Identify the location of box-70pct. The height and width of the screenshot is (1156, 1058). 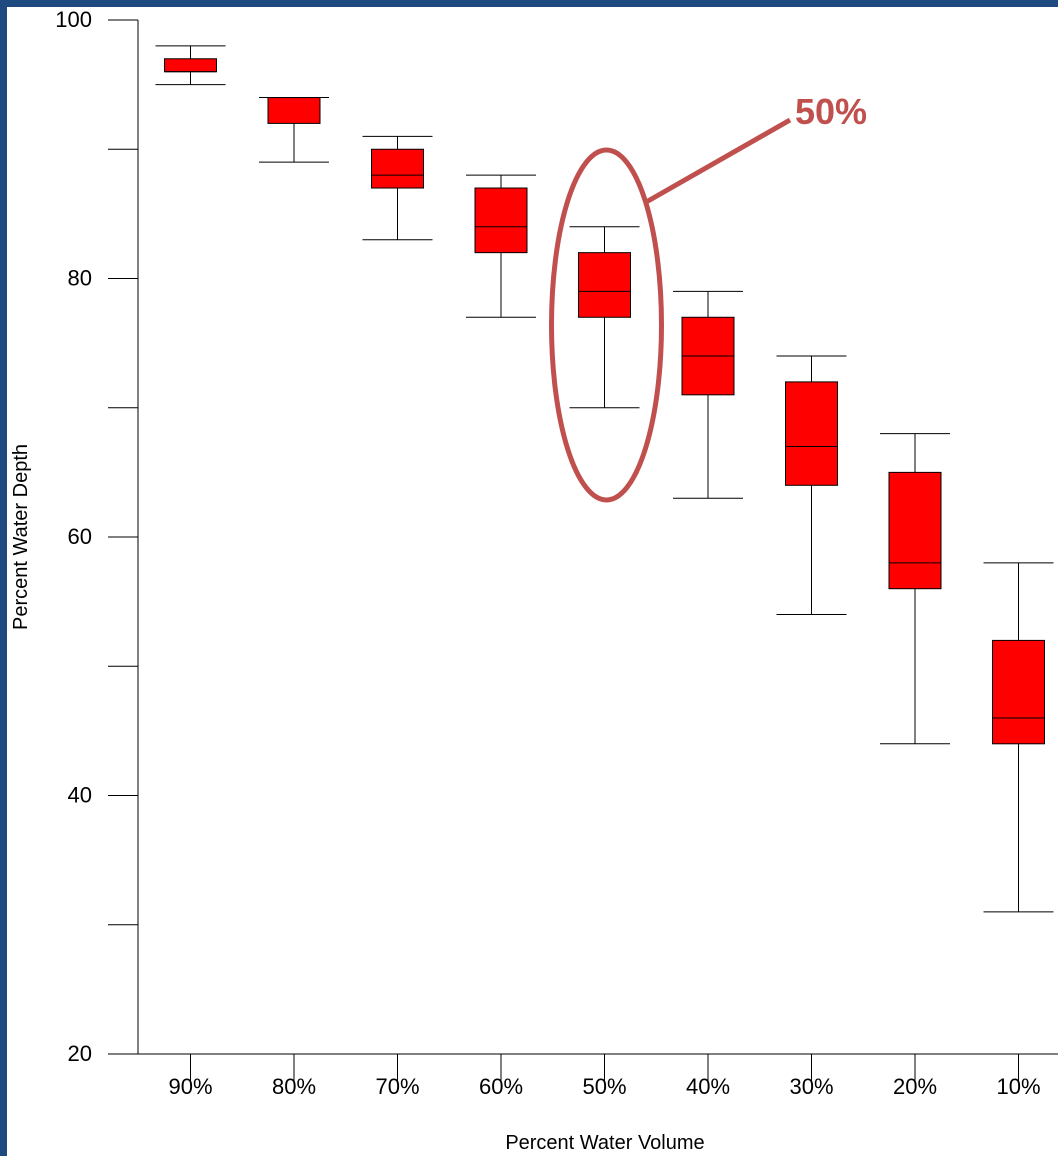
(397, 188).